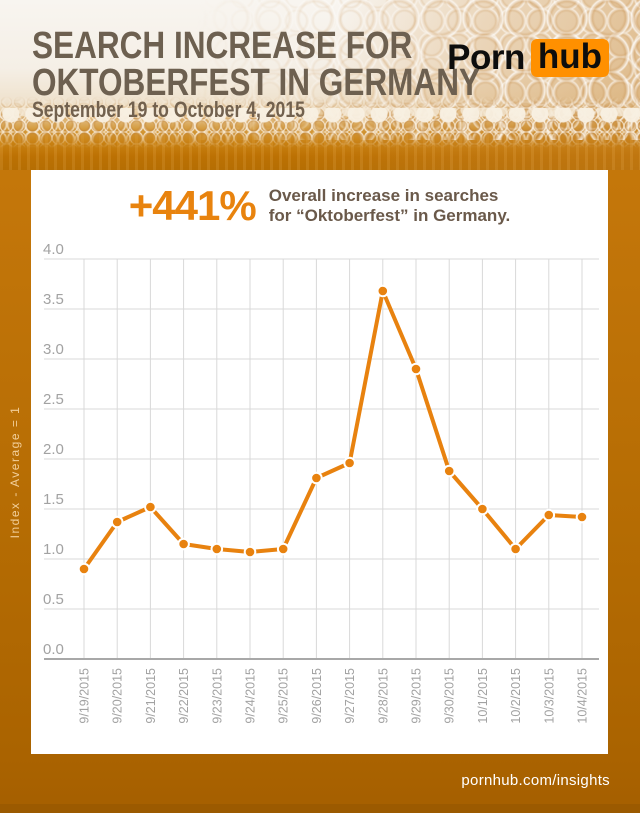 This screenshot has height=813, width=640. I want to click on x-tick-label: 9/22/2015, so click(184, 696).